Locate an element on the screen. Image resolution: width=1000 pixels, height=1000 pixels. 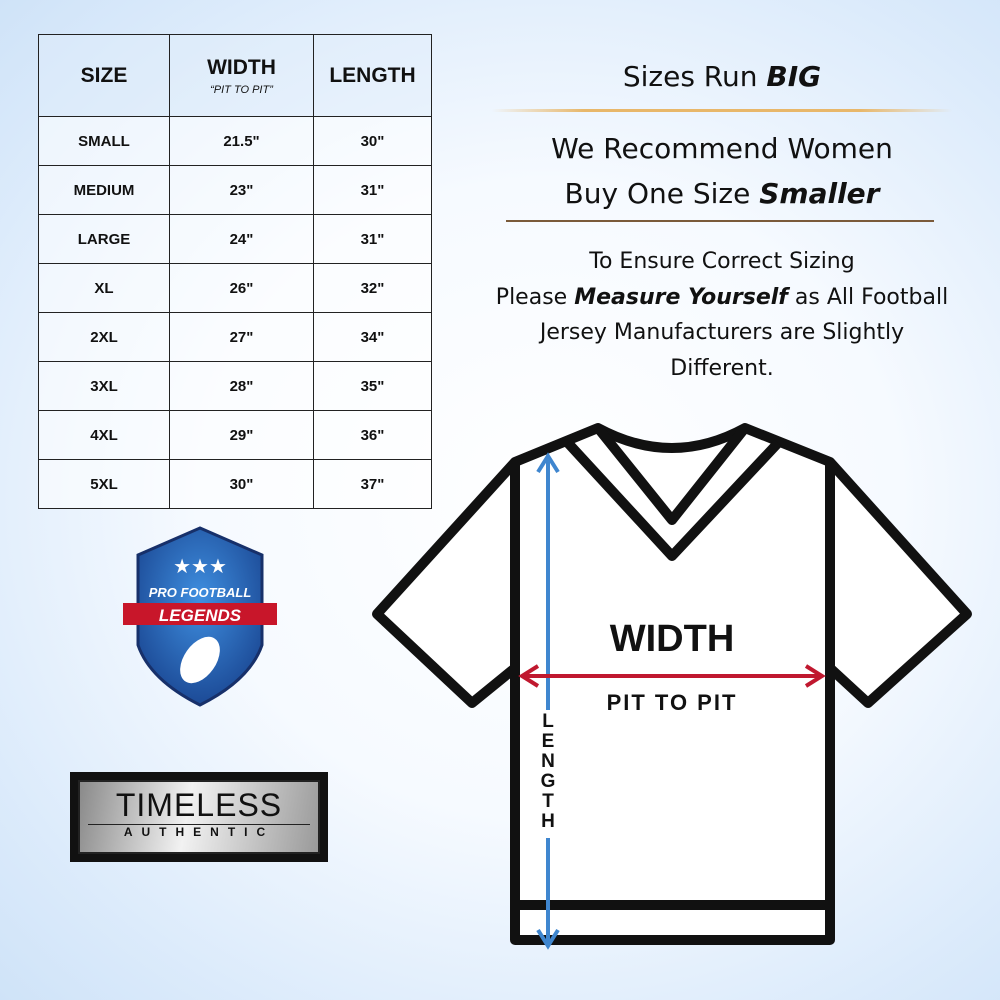
para-post: as All Football is located at coordinates (868, 297).